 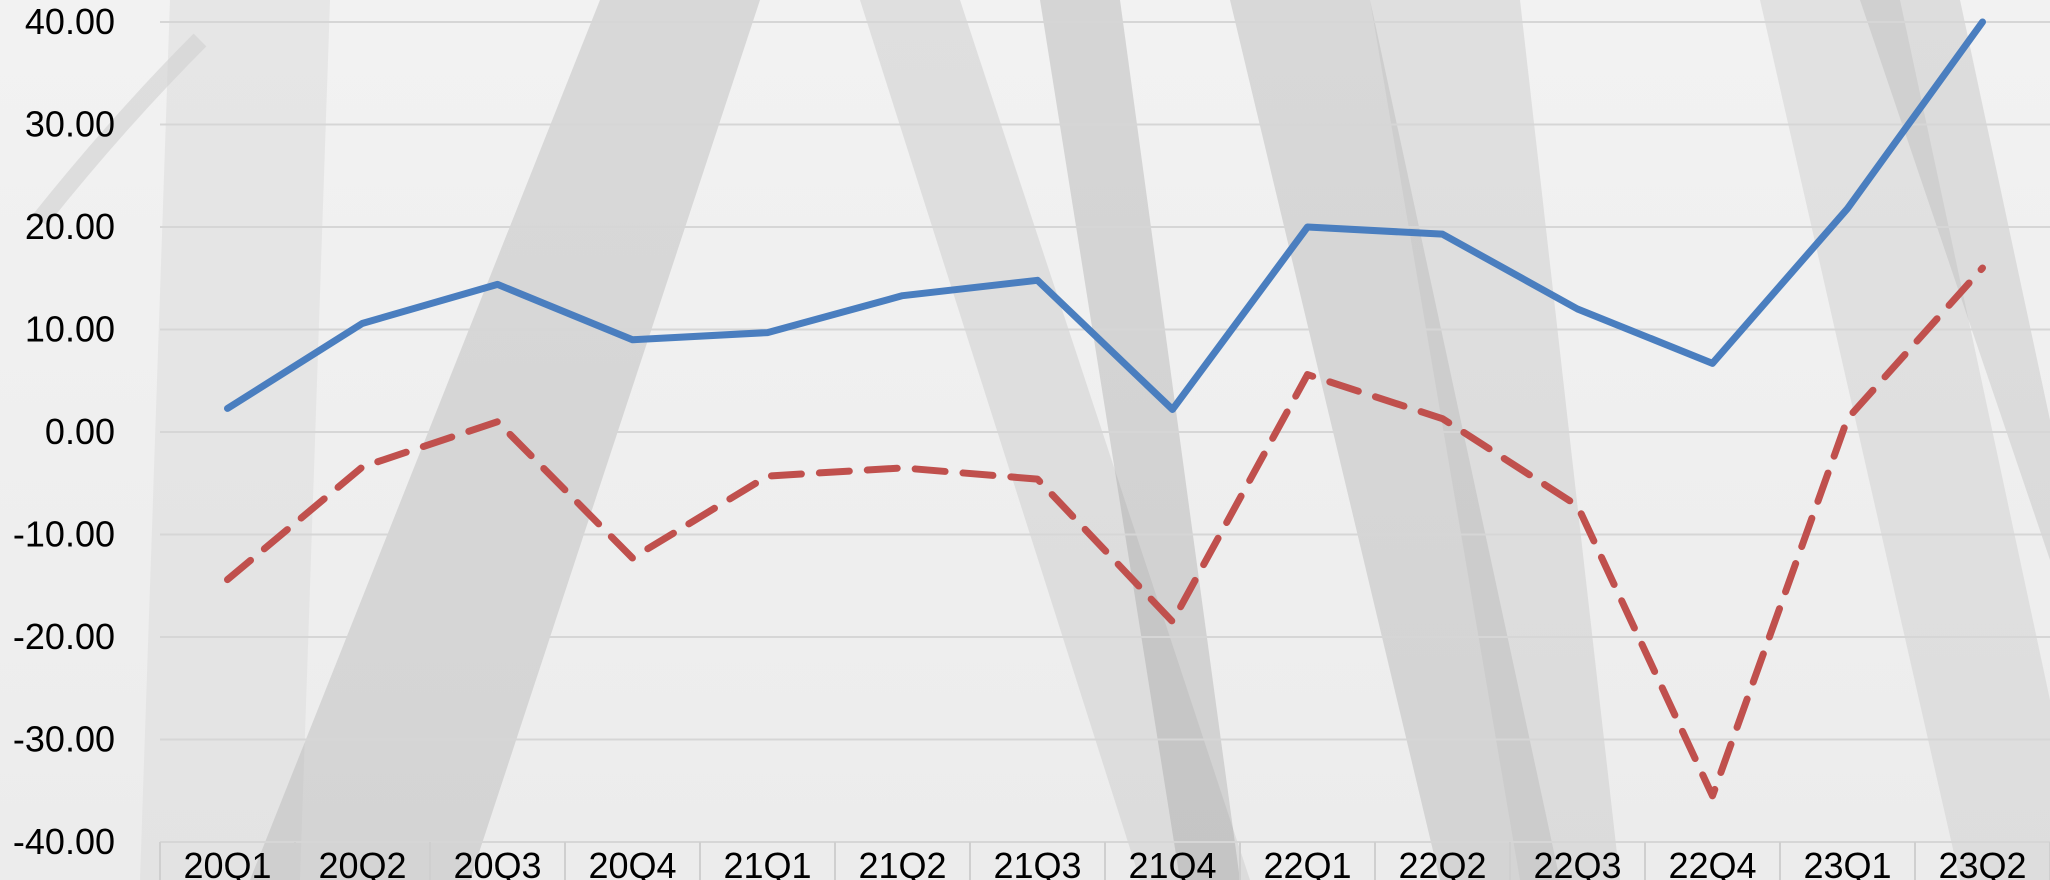 What do you see at coordinates (902, 862) in the screenshot?
I see `x-tick-label: 21Q2` at bounding box center [902, 862].